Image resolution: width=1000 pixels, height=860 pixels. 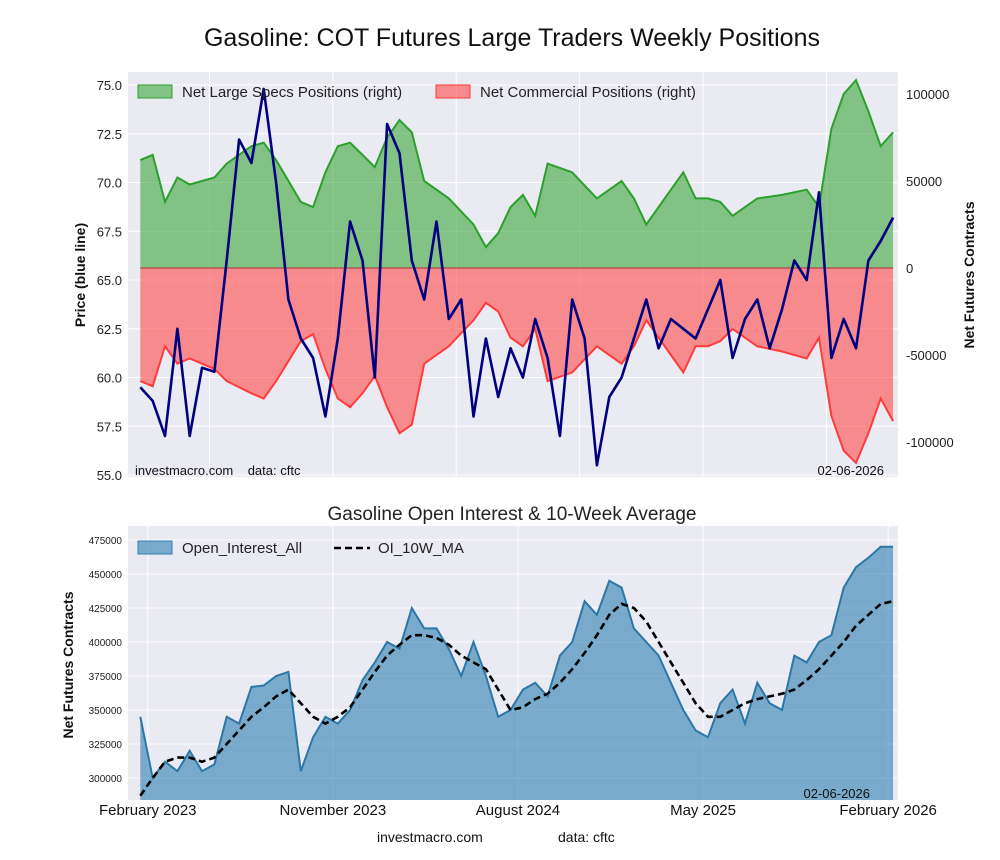 I want to click on open-interest-tick-label: 350000, so click(x=106, y=711).